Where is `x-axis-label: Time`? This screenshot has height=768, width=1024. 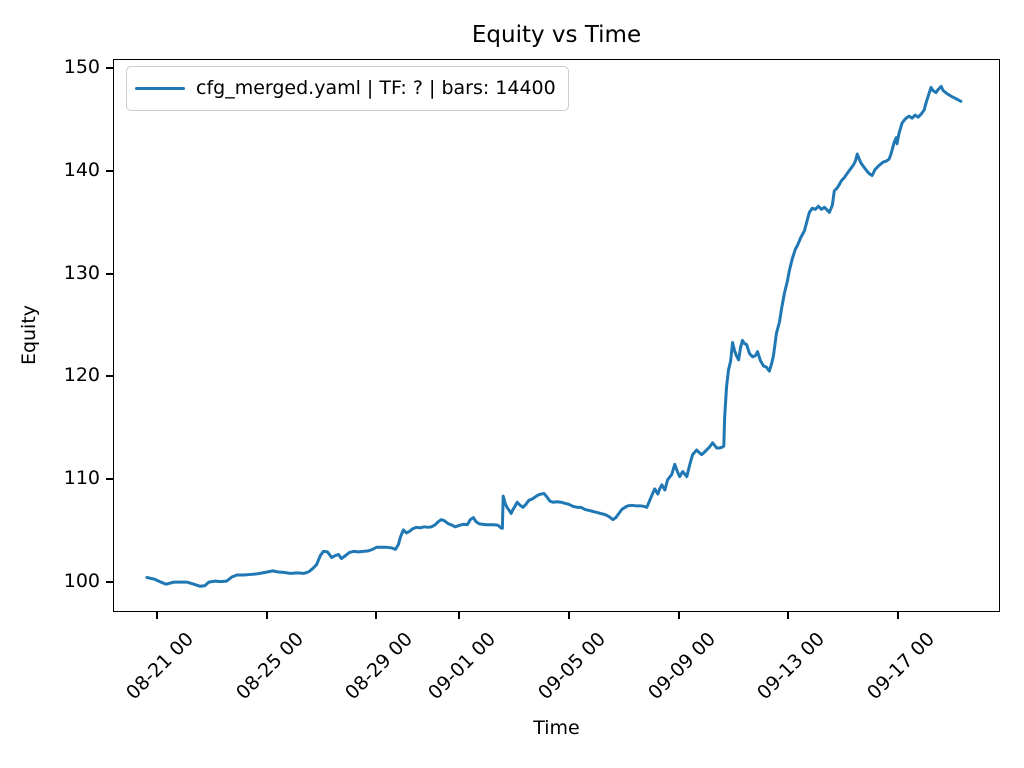
x-axis-label: Time is located at coordinates (556, 728).